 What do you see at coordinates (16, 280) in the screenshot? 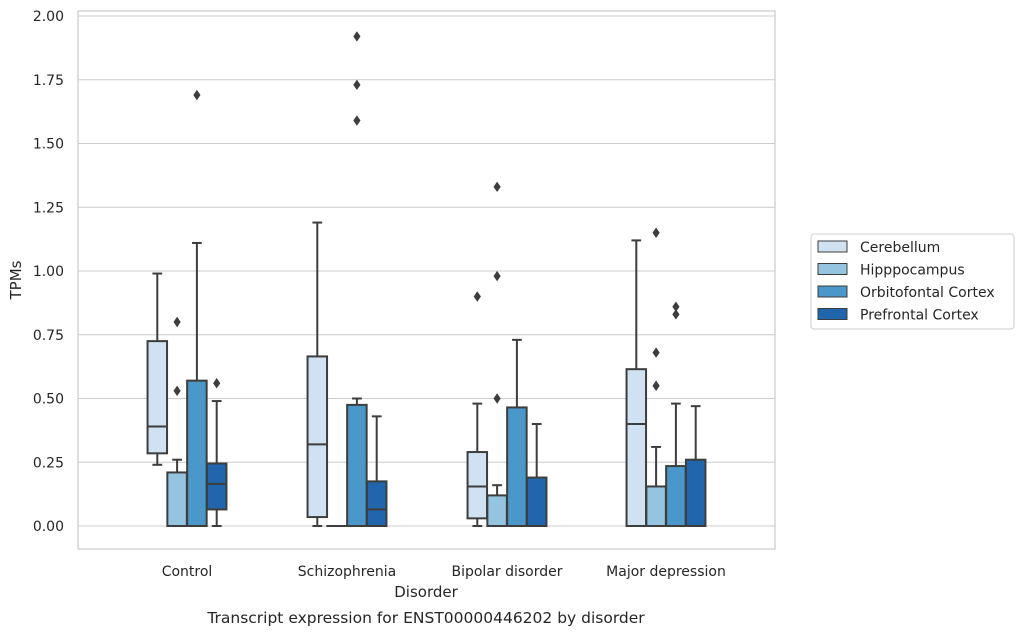
I see `y-axis-title: TPMs` at bounding box center [16, 280].